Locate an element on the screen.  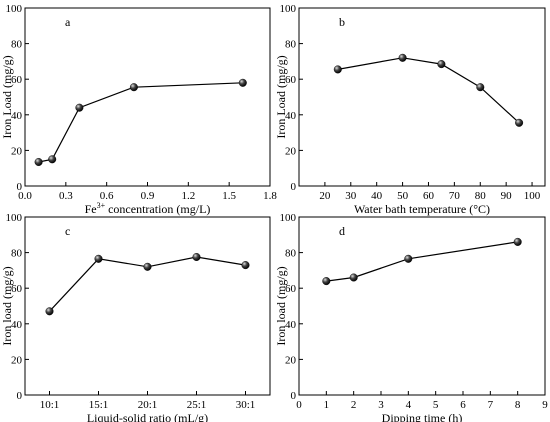
x-tick-label: 0.0 is located at coordinates (25, 196).